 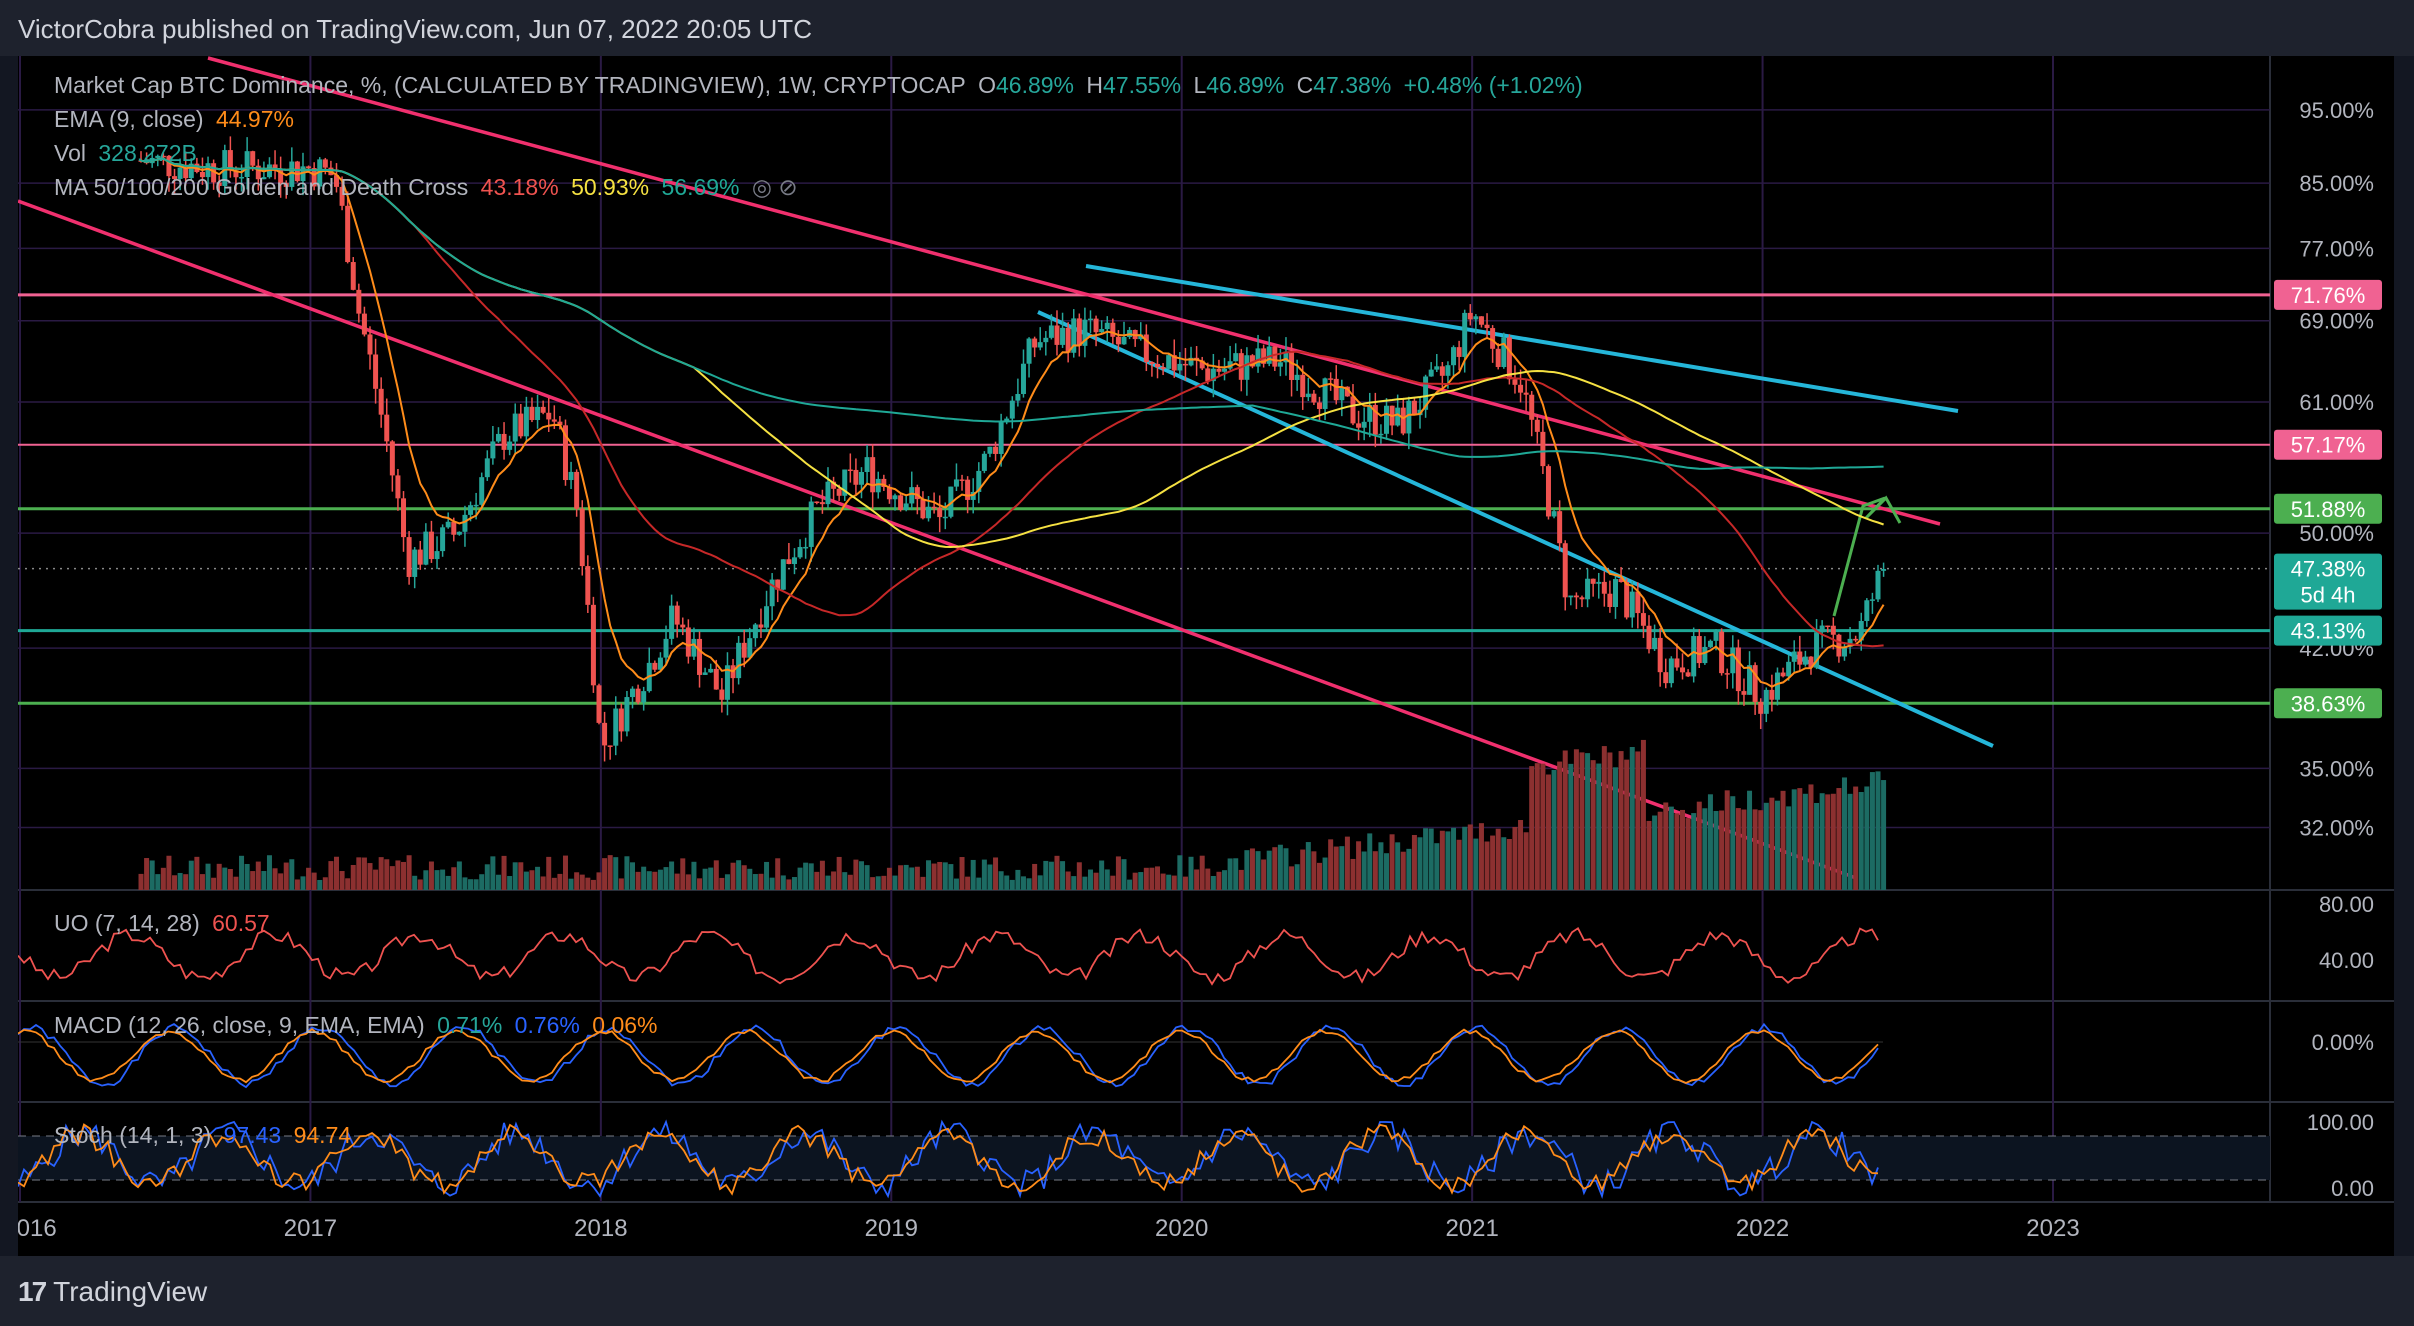 I want to click on stoch-legend: Stoch (14, 1, 3) 97.43 94.74, so click(x=205, y=1135).